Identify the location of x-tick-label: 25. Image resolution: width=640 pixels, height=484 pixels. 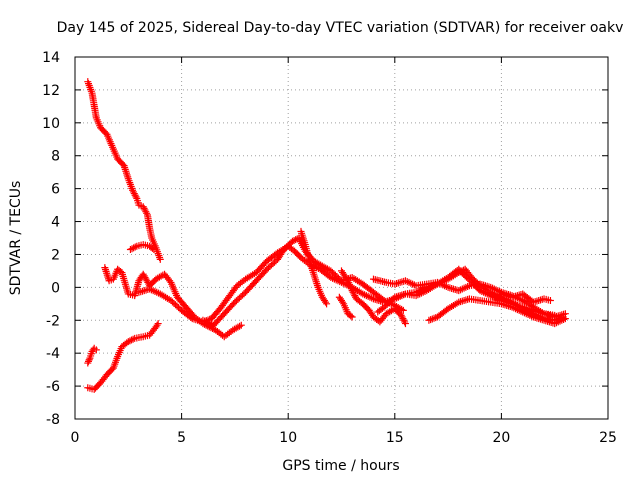
(608, 438).